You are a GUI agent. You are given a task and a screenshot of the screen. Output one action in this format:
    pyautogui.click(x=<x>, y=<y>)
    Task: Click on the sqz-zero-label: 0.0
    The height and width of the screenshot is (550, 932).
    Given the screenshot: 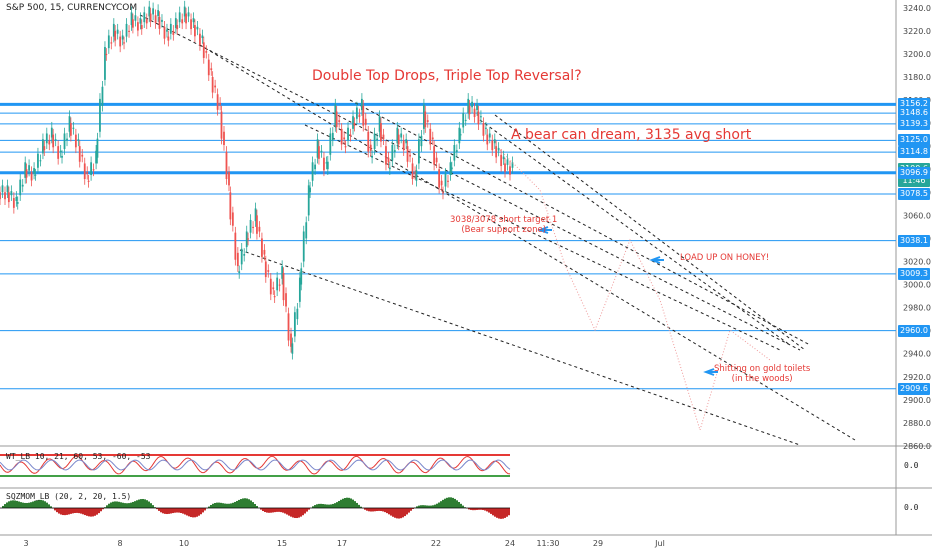 What is the action you would take?
    pyautogui.click(x=911, y=507)
    